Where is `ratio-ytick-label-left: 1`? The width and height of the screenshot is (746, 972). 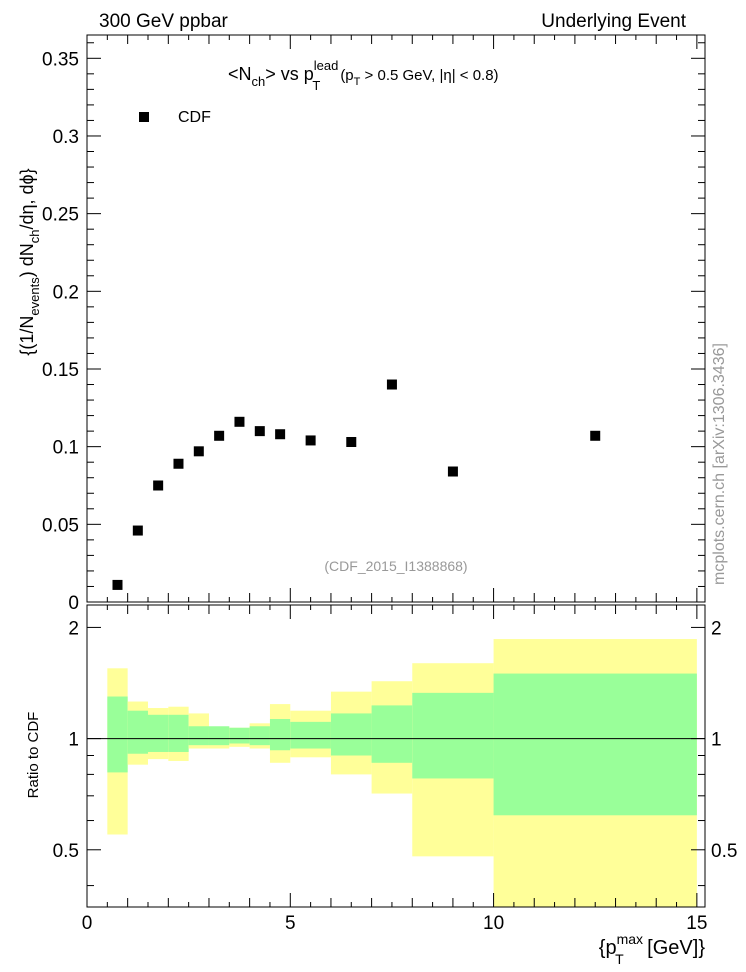 ratio-ytick-label-left: 1 is located at coordinates (73, 740).